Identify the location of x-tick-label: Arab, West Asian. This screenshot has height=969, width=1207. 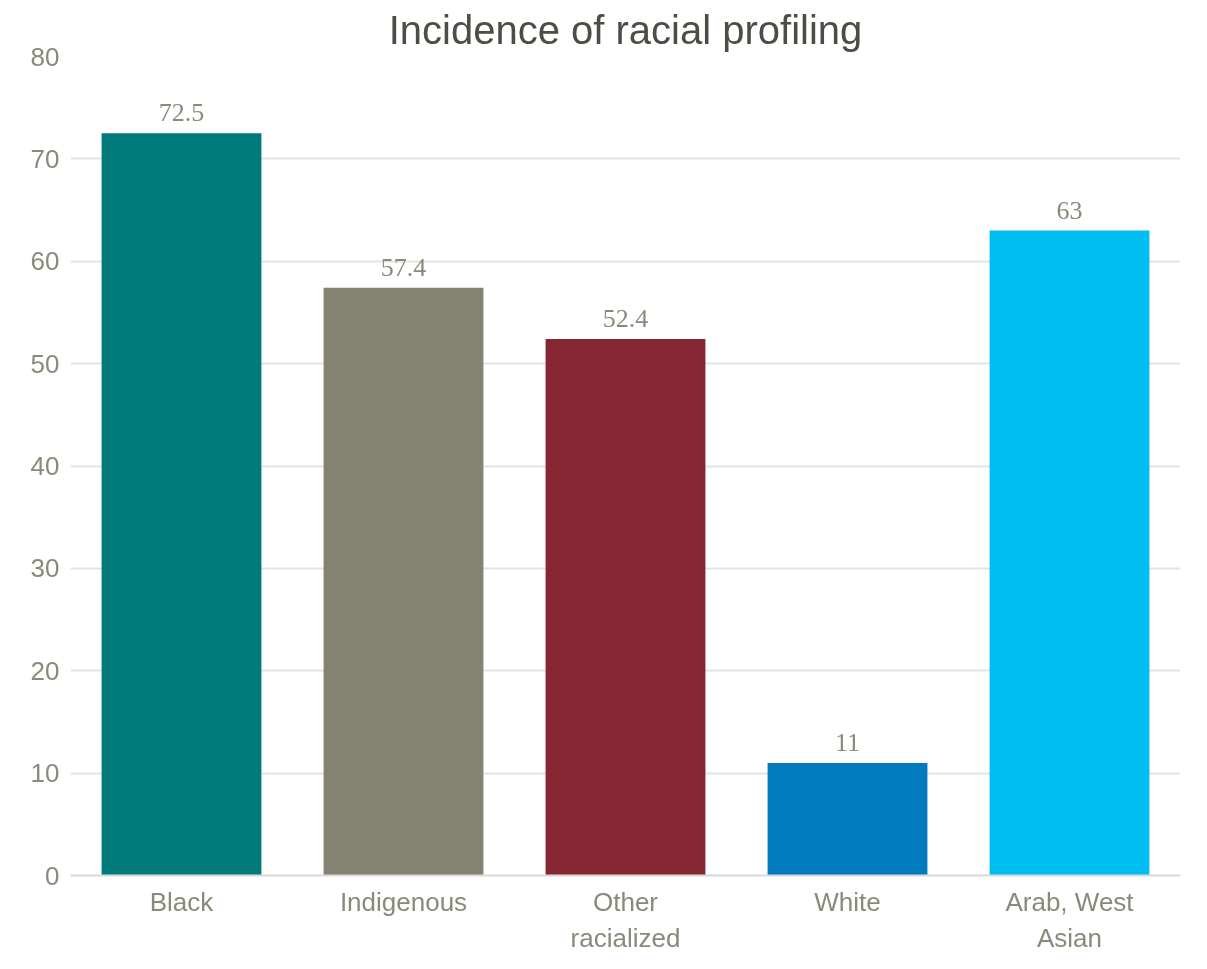
(1070, 919).